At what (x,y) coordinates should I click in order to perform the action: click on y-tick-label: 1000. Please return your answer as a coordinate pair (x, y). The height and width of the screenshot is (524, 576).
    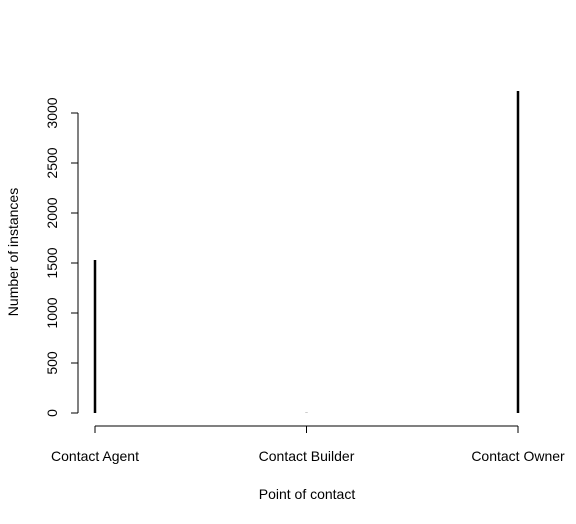
    Looking at the image, I should click on (52, 312).